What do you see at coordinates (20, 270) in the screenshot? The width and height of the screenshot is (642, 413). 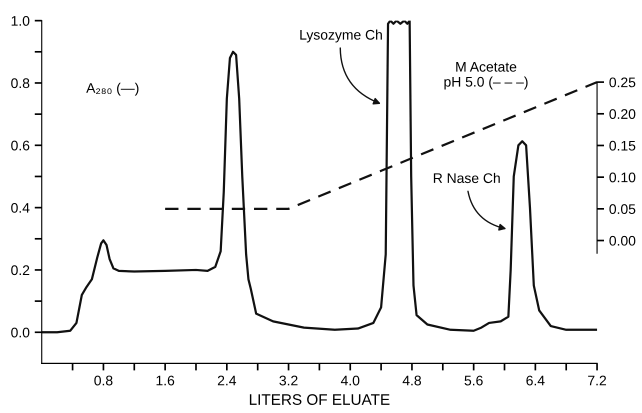 I see `y-tick-label: 0.2` at bounding box center [20, 270].